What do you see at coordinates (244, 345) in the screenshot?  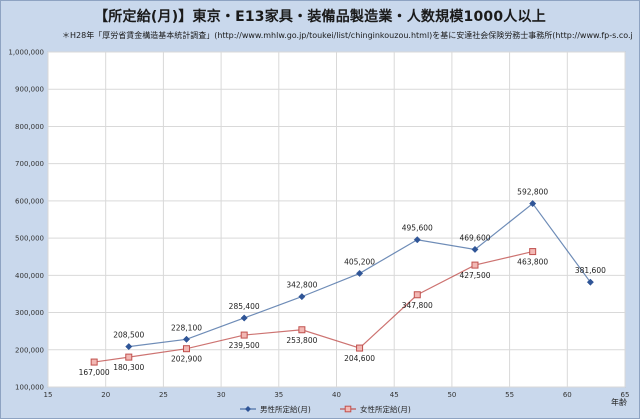 I see `data-label: 239,500` at bounding box center [244, 345].